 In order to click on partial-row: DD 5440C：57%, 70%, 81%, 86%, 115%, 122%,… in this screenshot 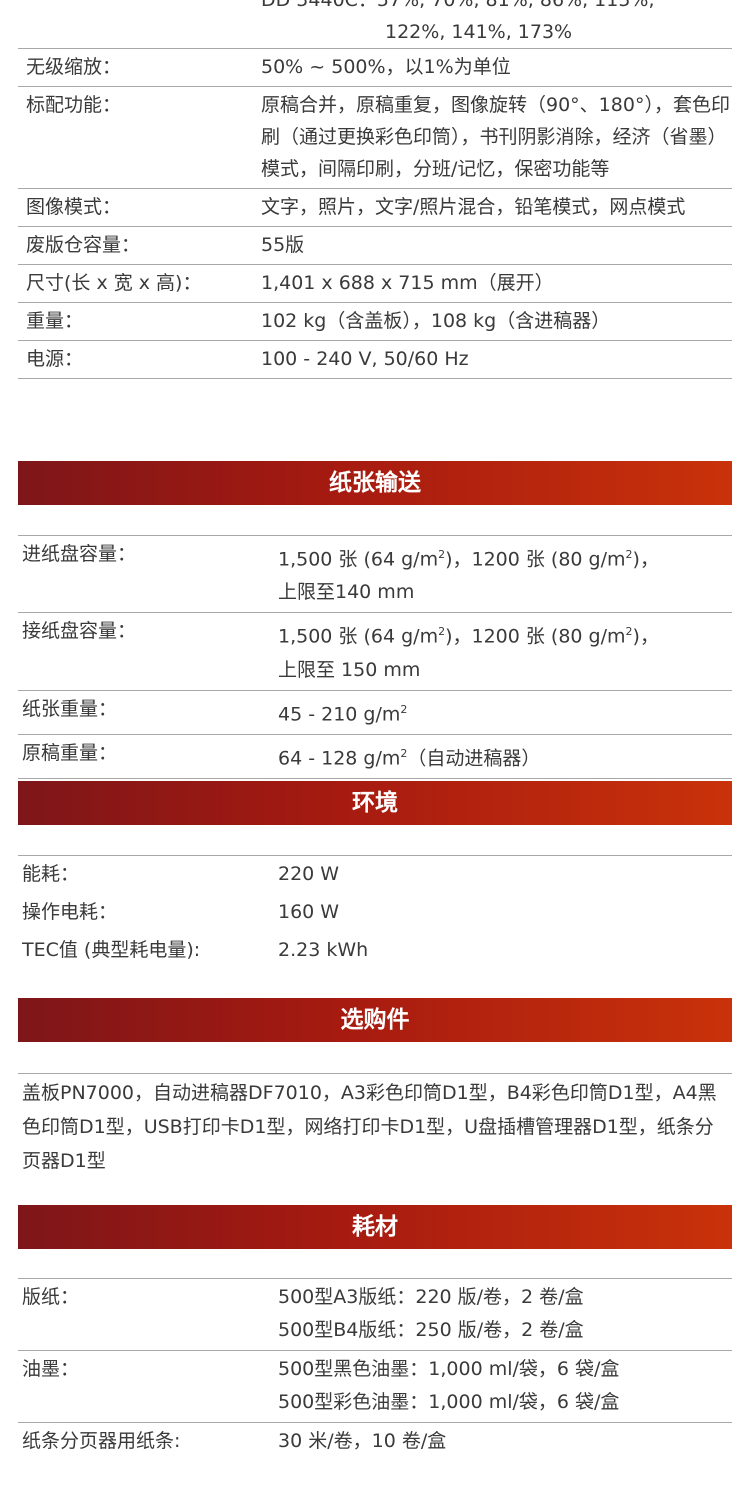, I will do `click(375, 24)`.